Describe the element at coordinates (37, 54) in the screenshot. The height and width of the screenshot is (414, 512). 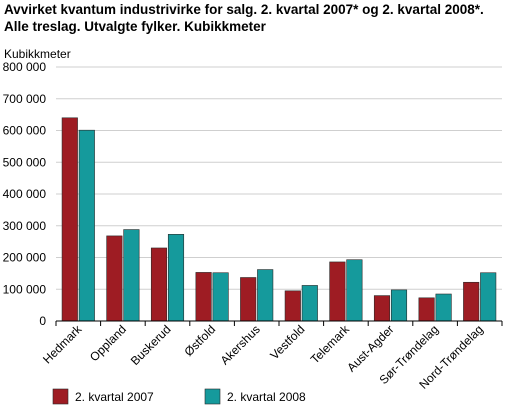
I see `y-axis-label: Kubikkmeter` at that location.